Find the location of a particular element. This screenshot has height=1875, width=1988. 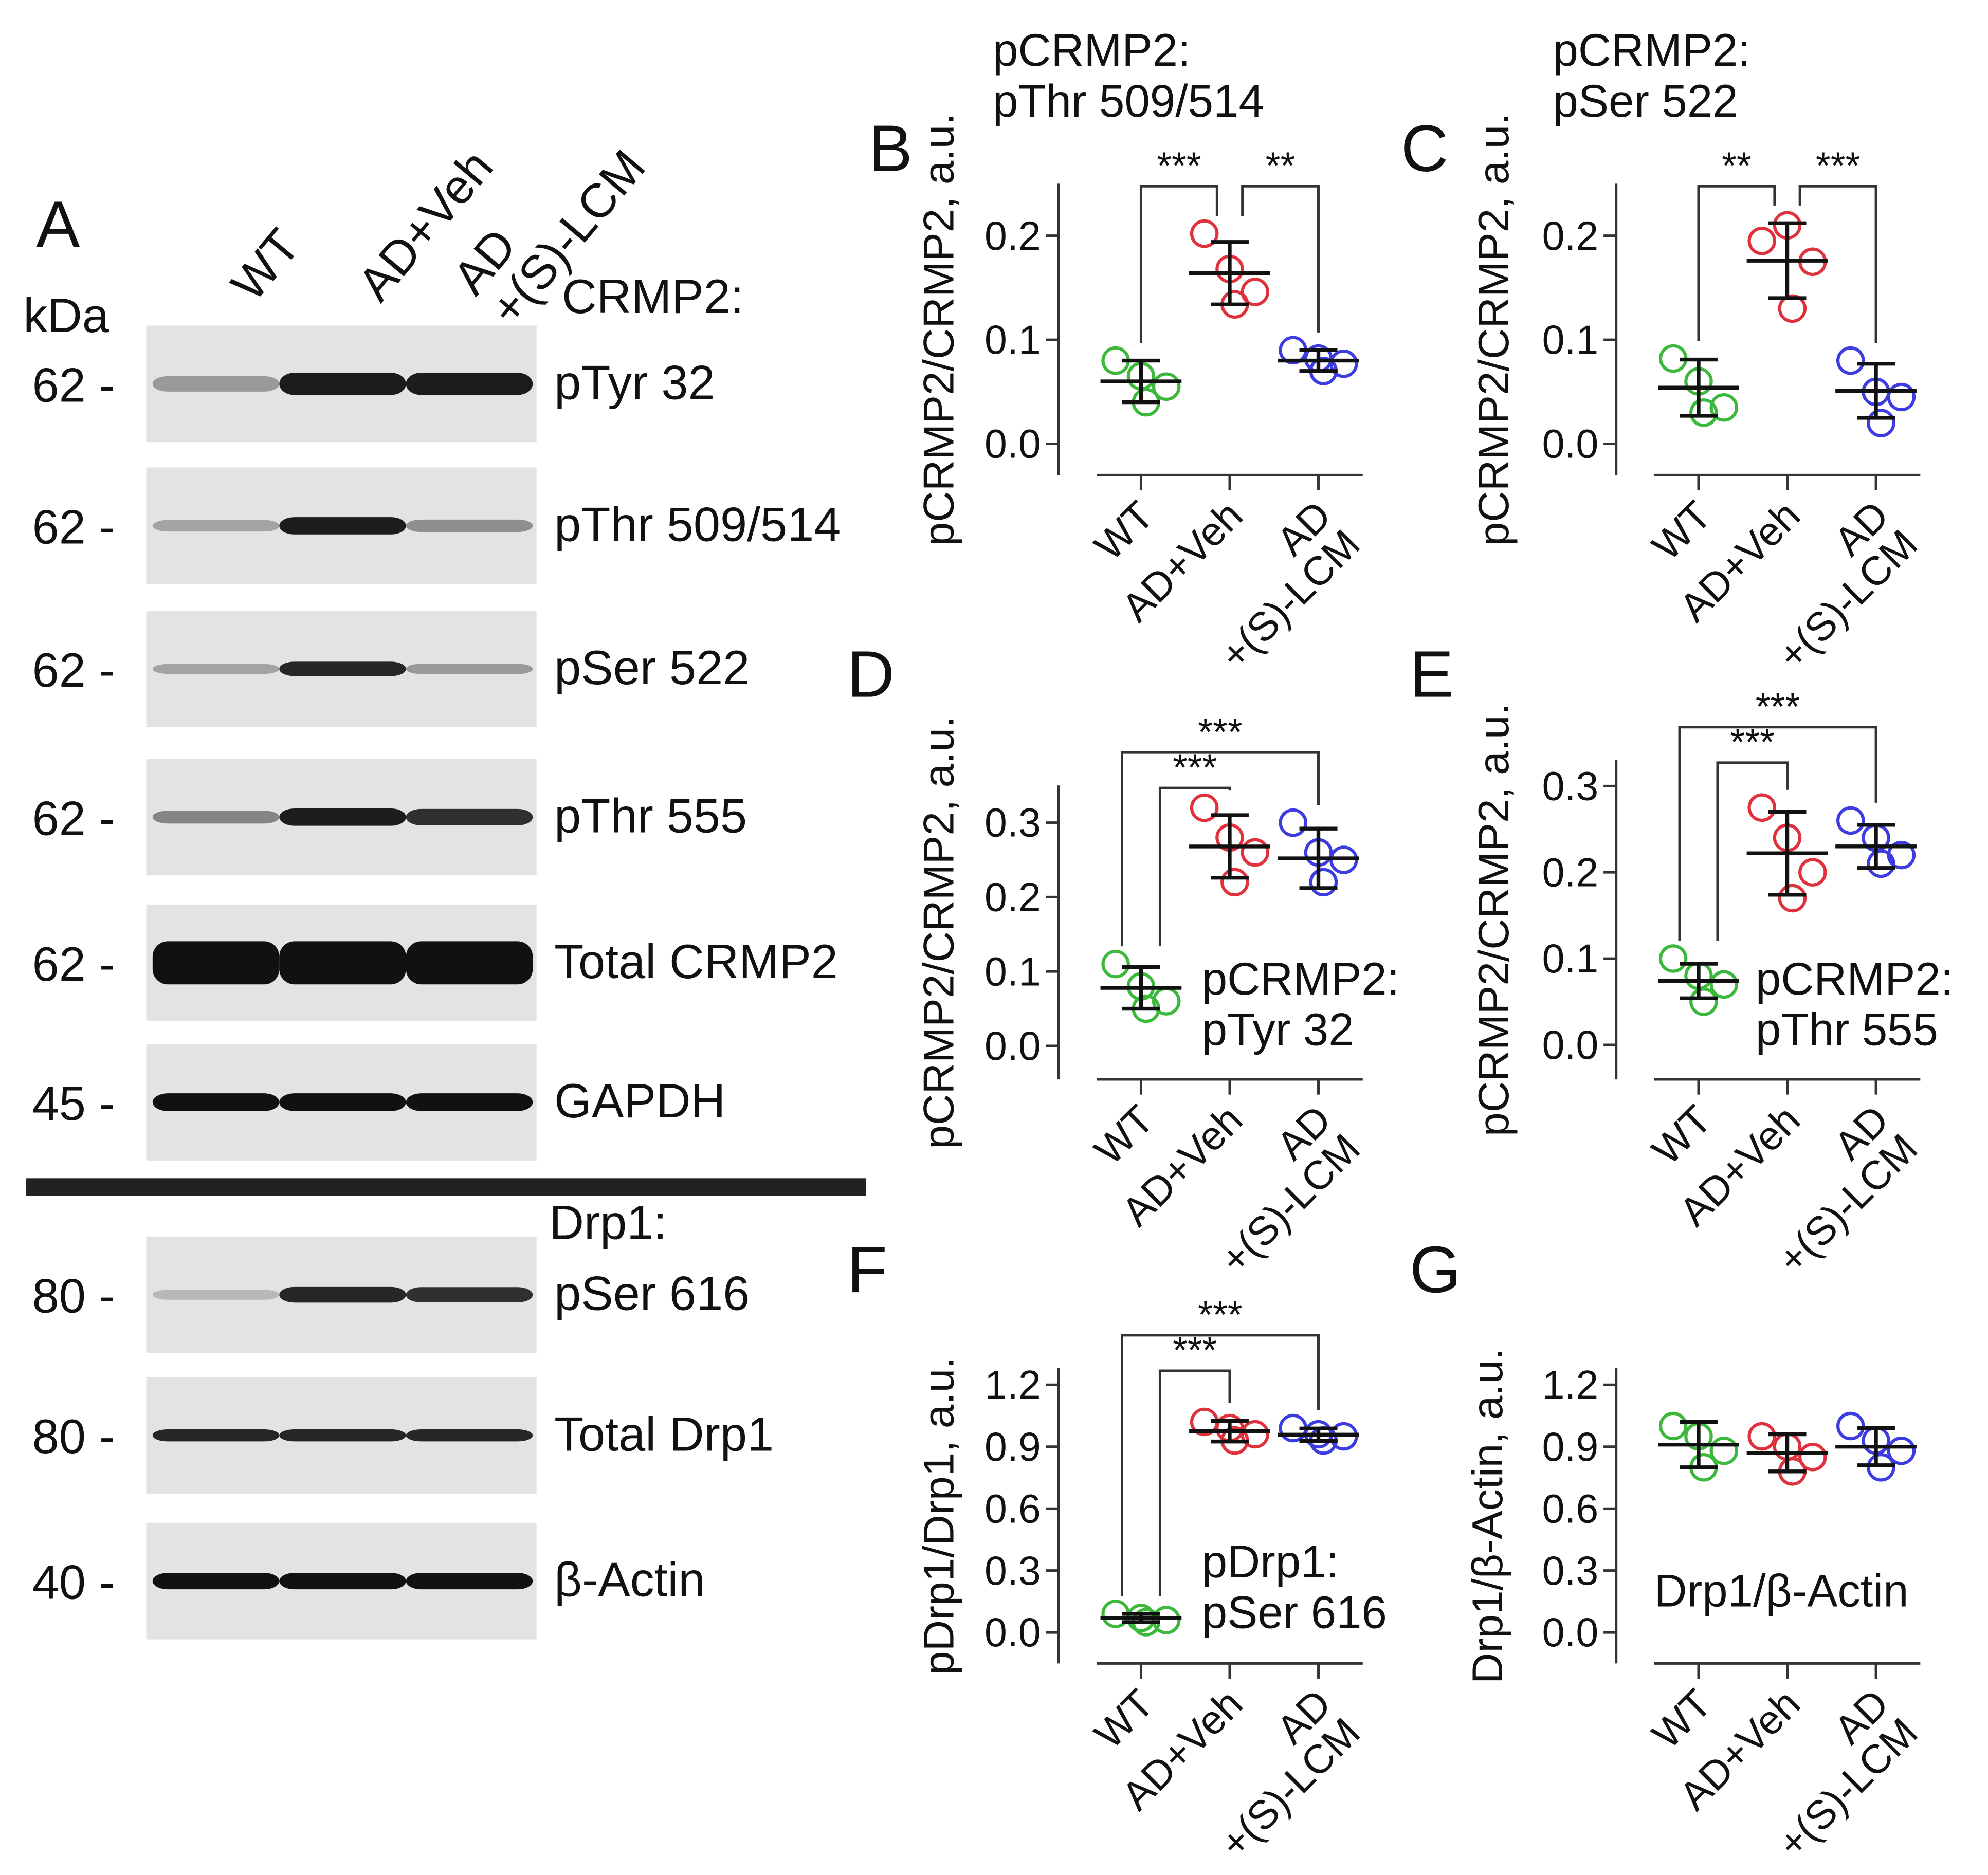

significance-label: ** is located at coordinates (1281, 165).